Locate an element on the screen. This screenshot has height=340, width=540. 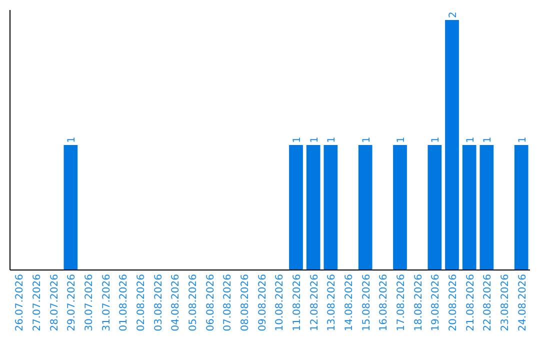
x-tick-label: 12.08.2026 is located at coordinates (314, 303).